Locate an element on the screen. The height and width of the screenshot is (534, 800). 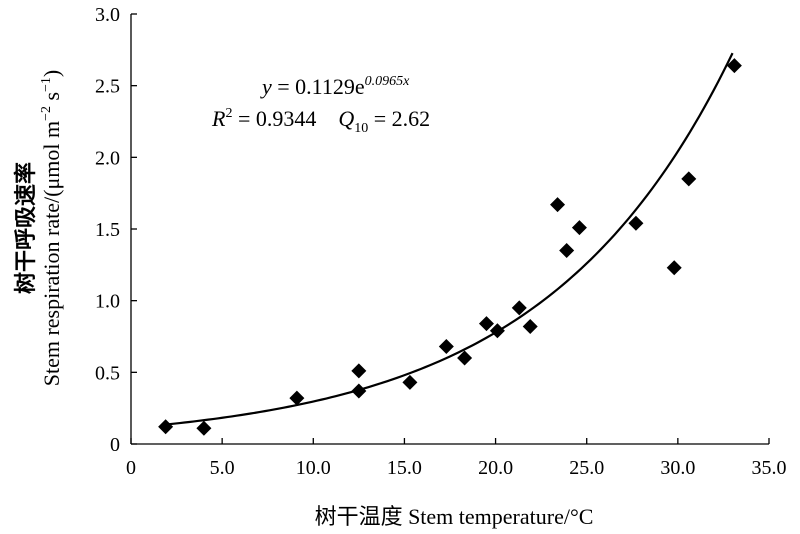
x-tick-label: 30.0 is located at coordinates (677, 468).